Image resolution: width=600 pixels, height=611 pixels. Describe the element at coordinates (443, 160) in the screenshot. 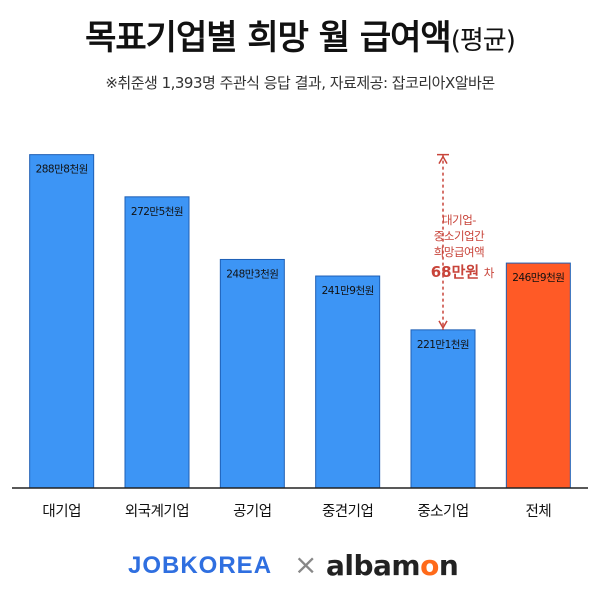

I see `annotation-arrow-up` at that location.